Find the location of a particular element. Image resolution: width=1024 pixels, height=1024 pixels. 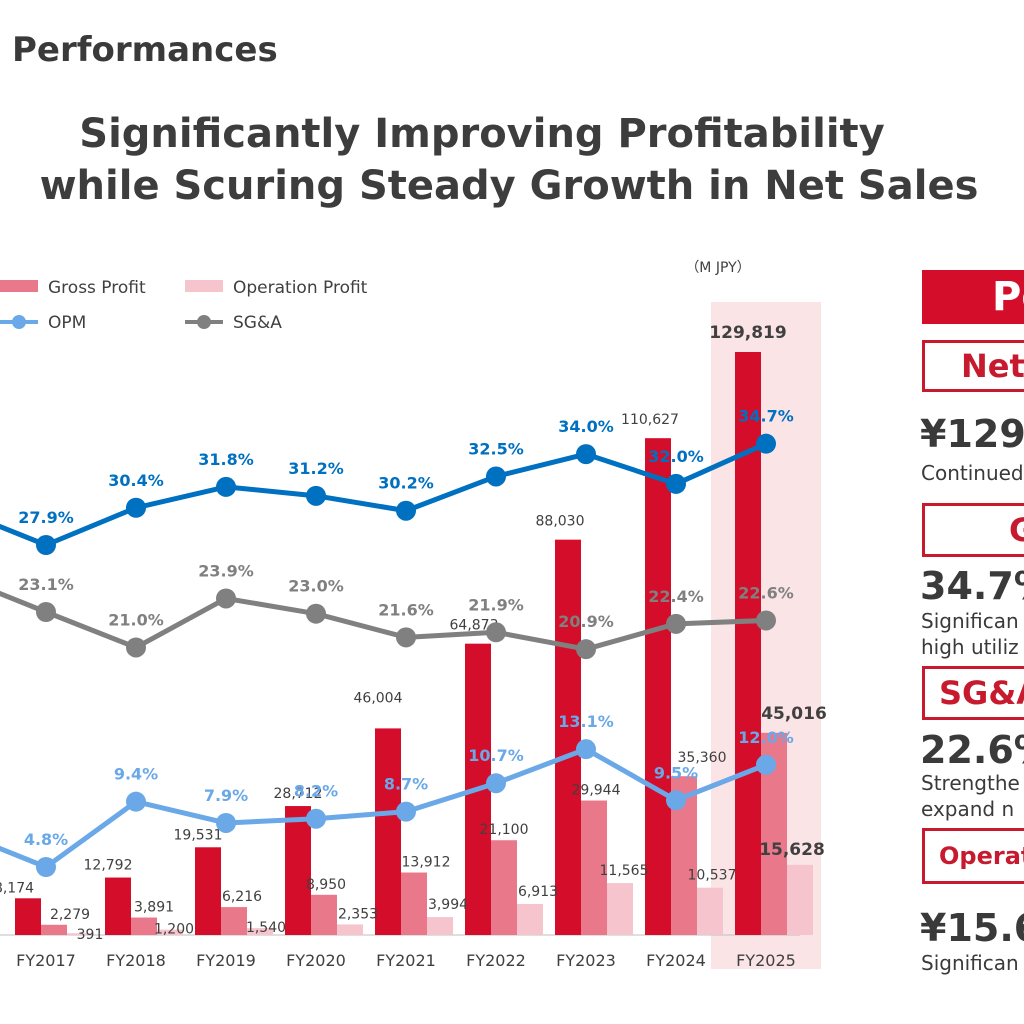

bar-operation-profit-FY2020 is located at coordinates (350, 929).